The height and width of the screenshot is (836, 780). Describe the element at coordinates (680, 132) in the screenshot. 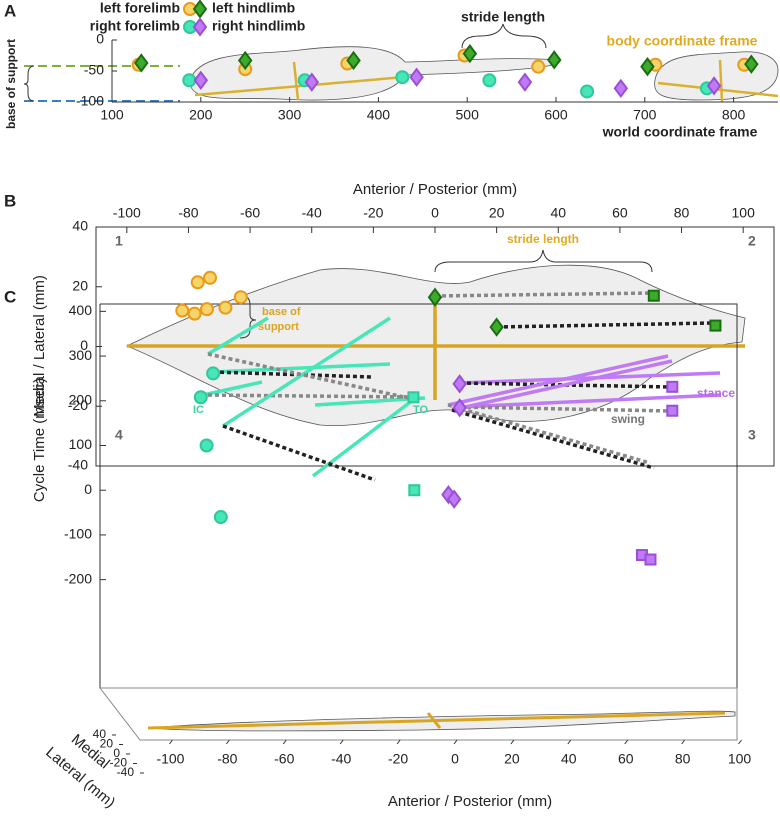

I see `annotation: world coordinate frame` at that location.